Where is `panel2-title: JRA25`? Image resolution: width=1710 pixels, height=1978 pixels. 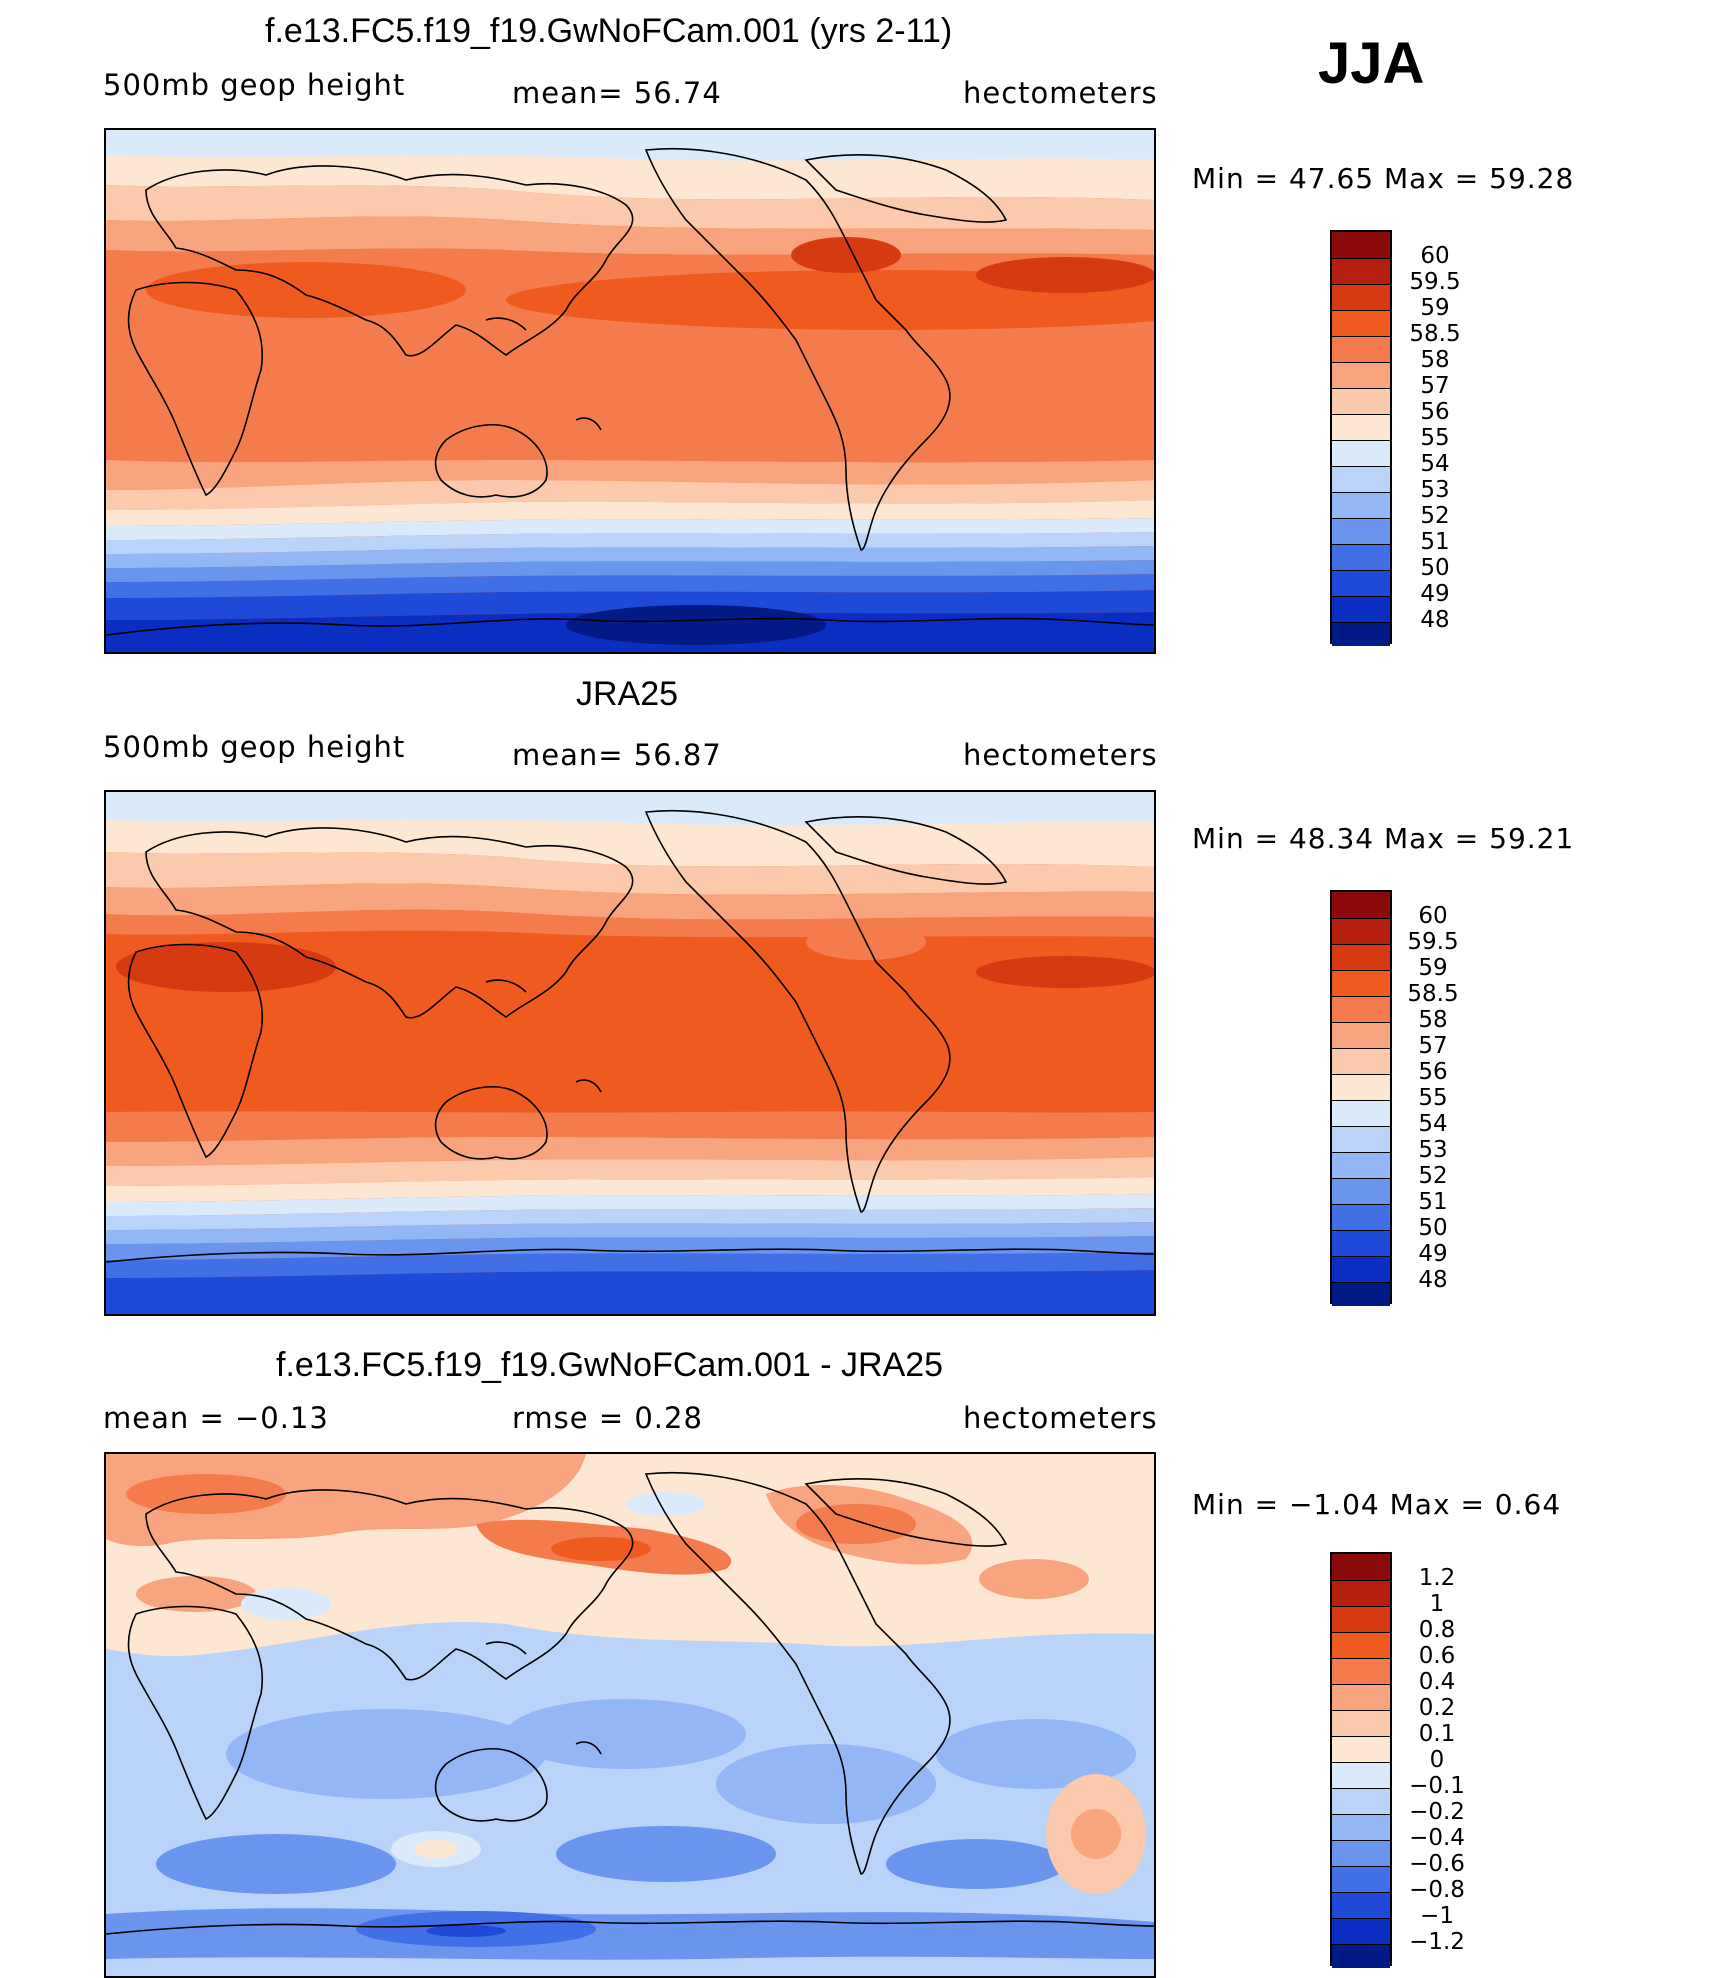
panel2-title: JRA25 is located at coordinates (627, 694).